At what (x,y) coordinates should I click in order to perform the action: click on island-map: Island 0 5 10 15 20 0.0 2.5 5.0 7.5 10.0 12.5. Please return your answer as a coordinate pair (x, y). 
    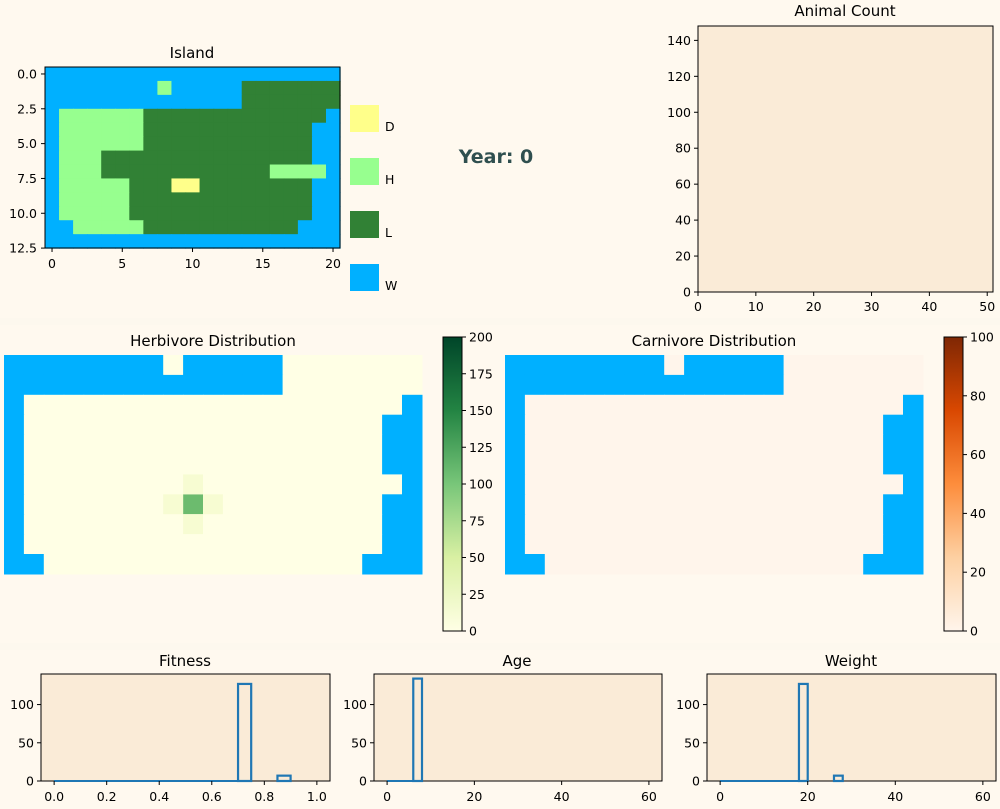
    Looking at the image, I should click on (175, 157).